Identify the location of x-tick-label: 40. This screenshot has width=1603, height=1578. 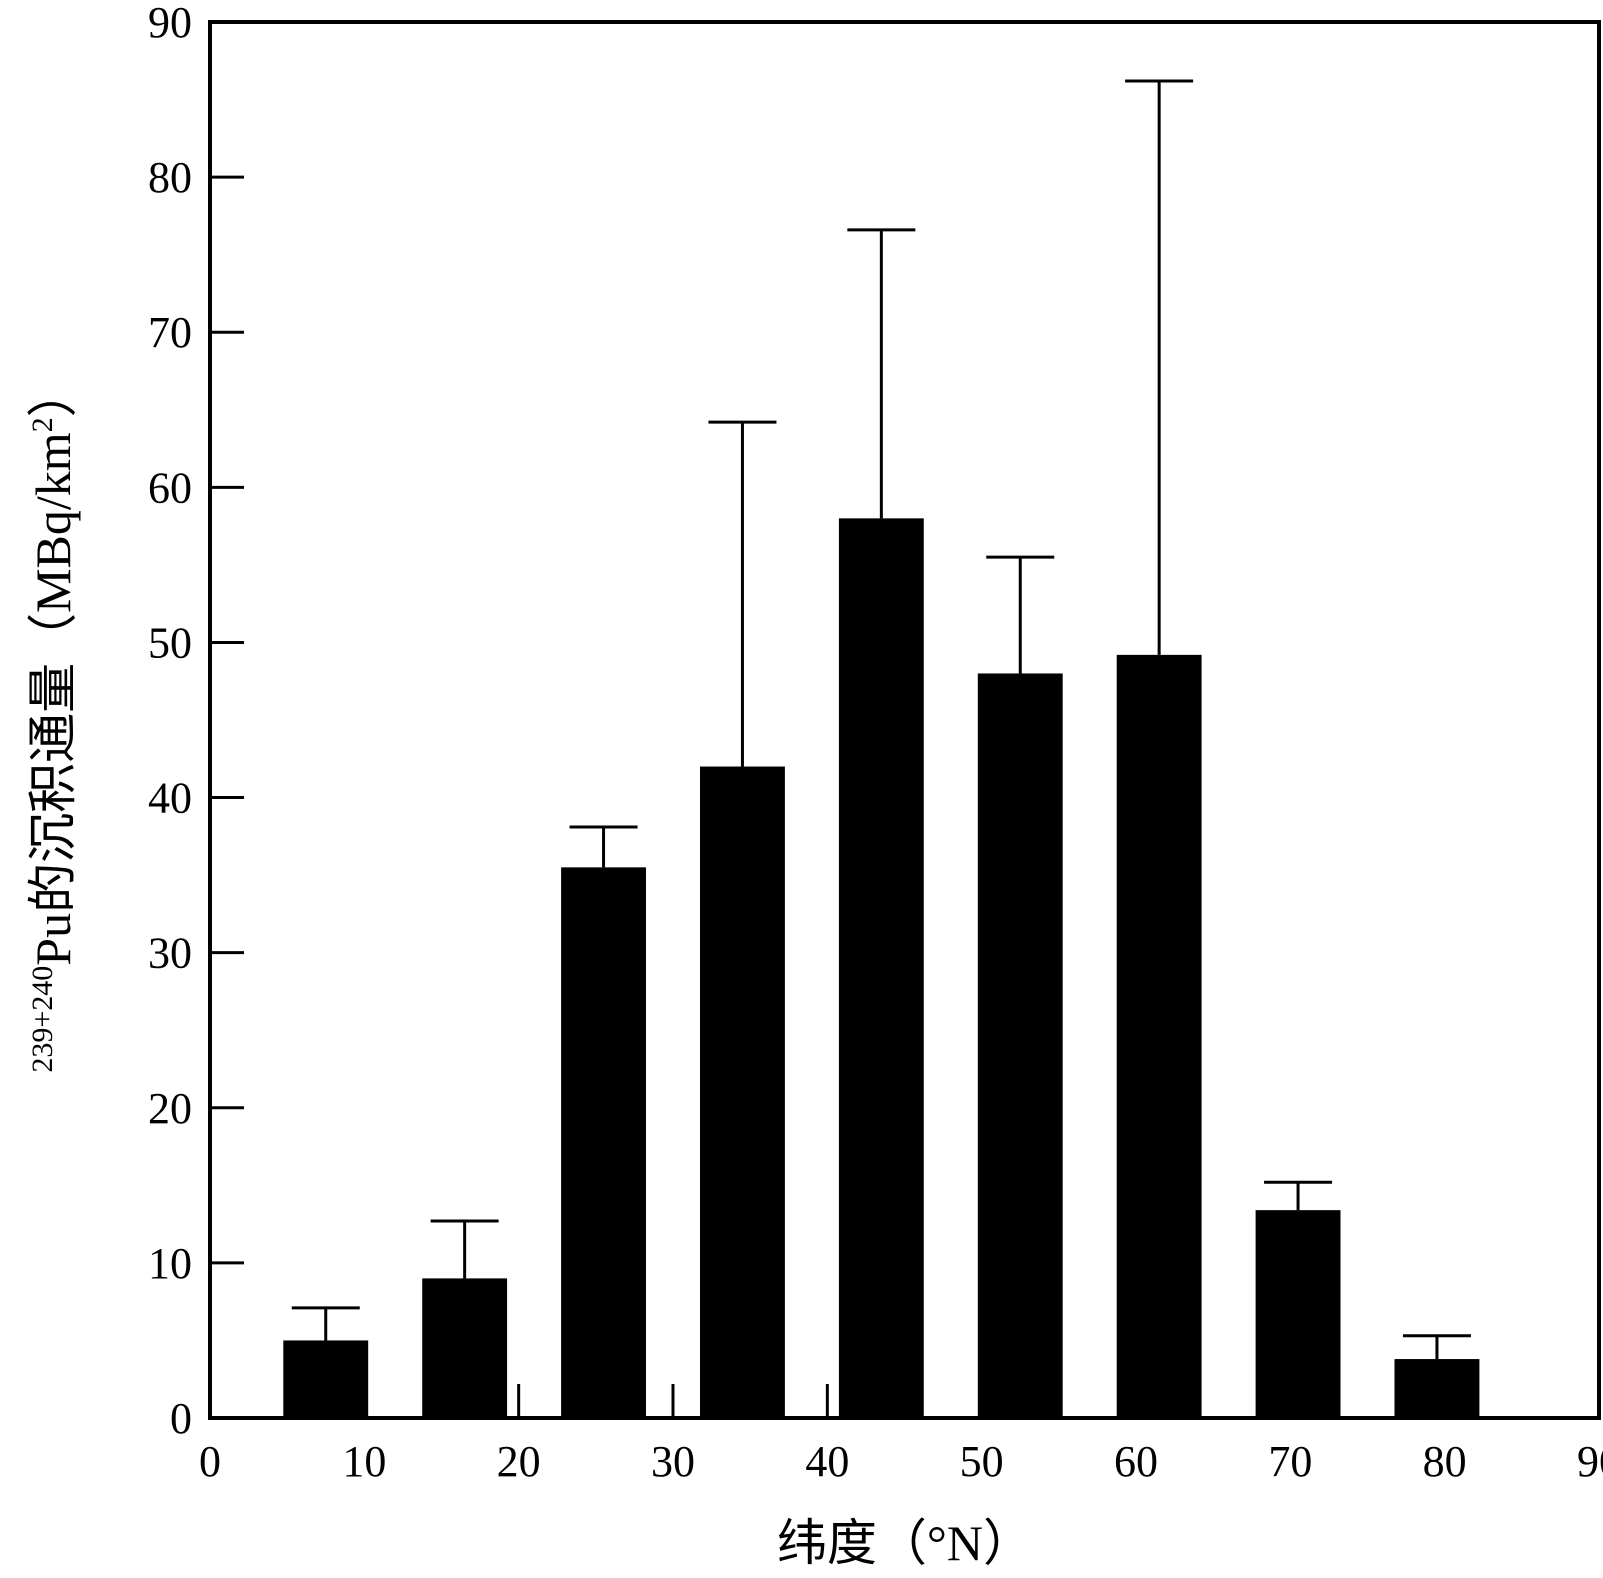
(827, 1461).